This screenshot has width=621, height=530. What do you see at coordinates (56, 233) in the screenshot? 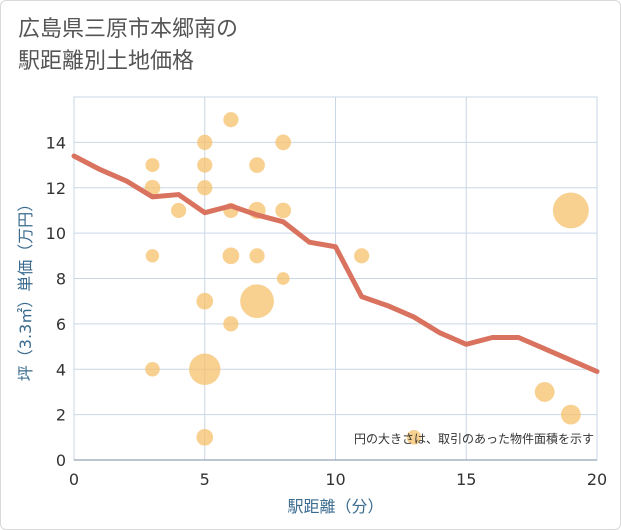
I see `y-tick-label: 10` at bounding box center [56, 233].